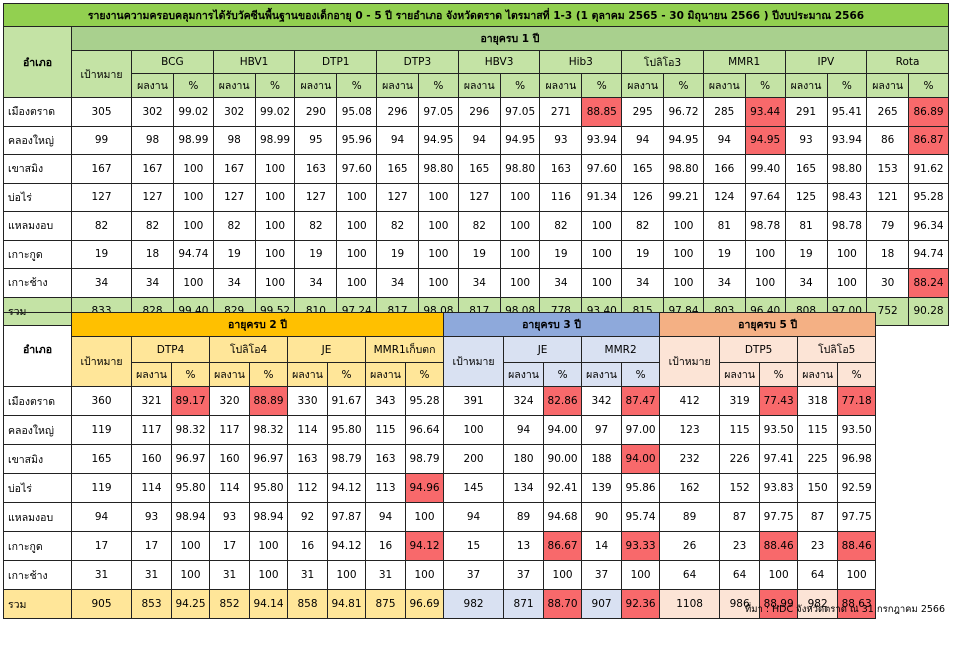  I want to click on vaccine-header: DTP4, so click(170, 349).